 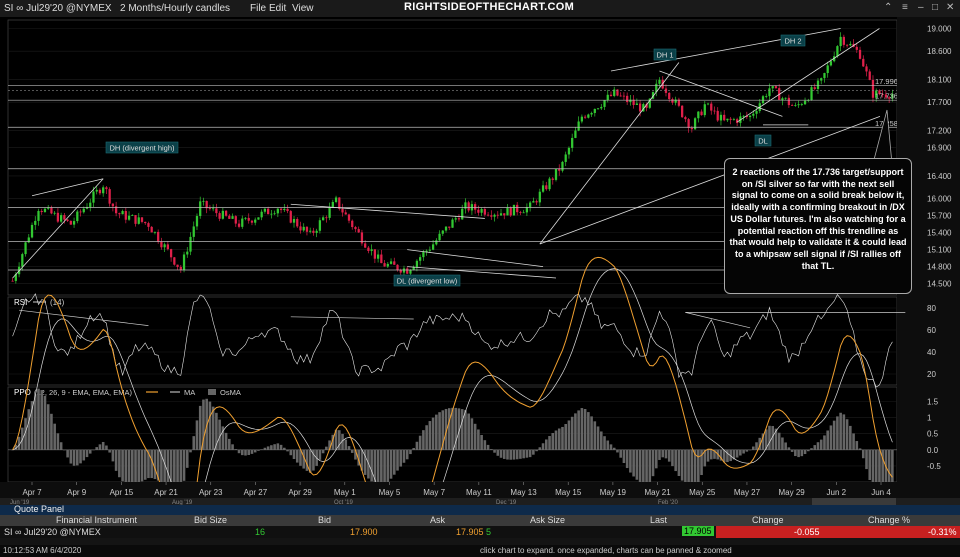 I want to click on menu-edit: Edit, so click(x=278, y=8).